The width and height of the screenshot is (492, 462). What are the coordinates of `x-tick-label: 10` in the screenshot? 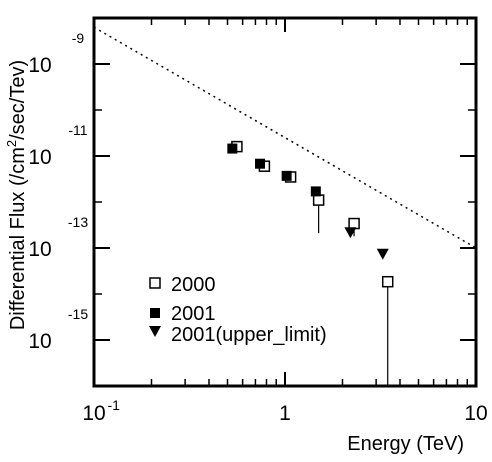 It's located at (475, 413).